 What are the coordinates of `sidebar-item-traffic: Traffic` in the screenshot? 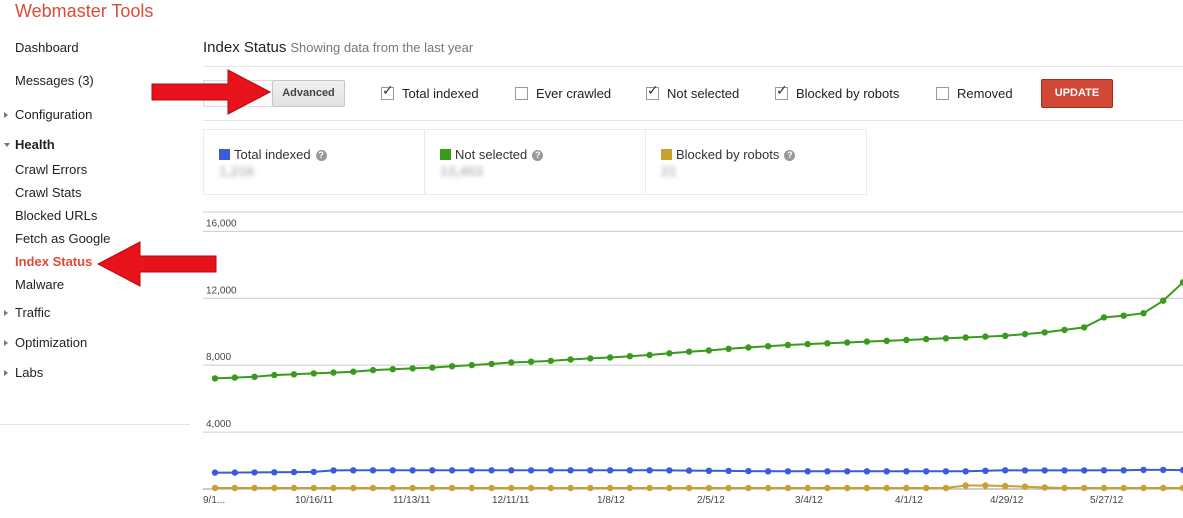 It's located at (33, 312).